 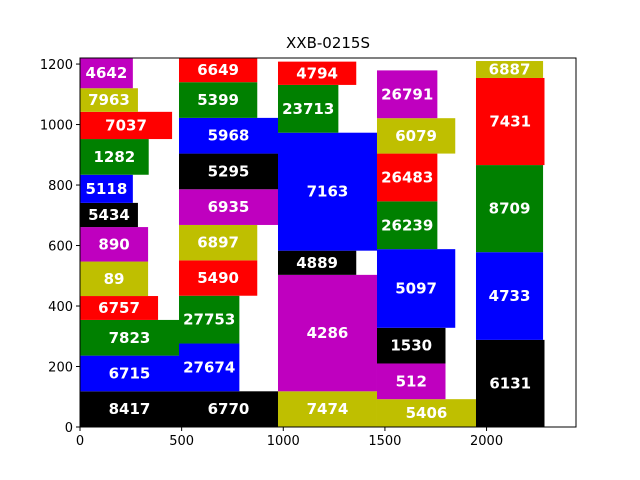 I want to click on rect-label: 7037, so click(x=126, y=125).